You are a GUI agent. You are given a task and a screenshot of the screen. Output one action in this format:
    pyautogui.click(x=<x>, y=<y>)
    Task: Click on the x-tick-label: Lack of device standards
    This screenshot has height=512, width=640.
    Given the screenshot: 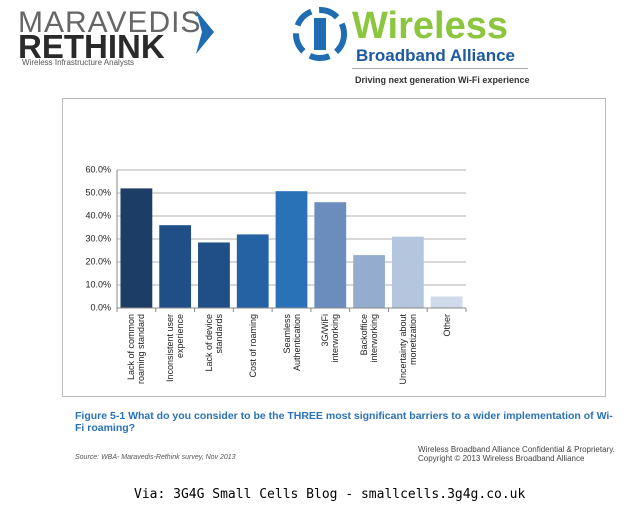 What is the action you would take?
    pyautogui.click(x=213, y=343)
    